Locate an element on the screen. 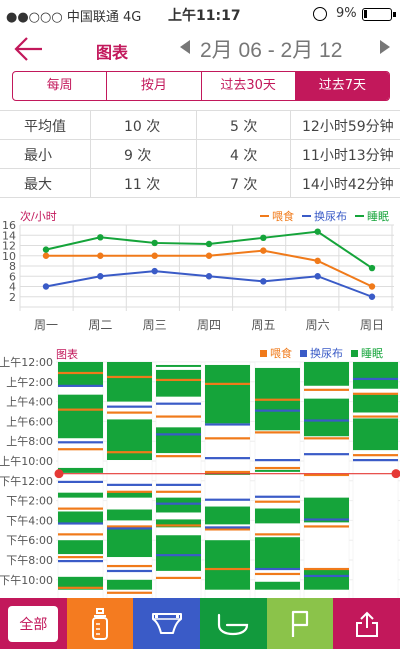 The image size is (400, 649). back-arrow-icon is located at coordinates (29, 49).